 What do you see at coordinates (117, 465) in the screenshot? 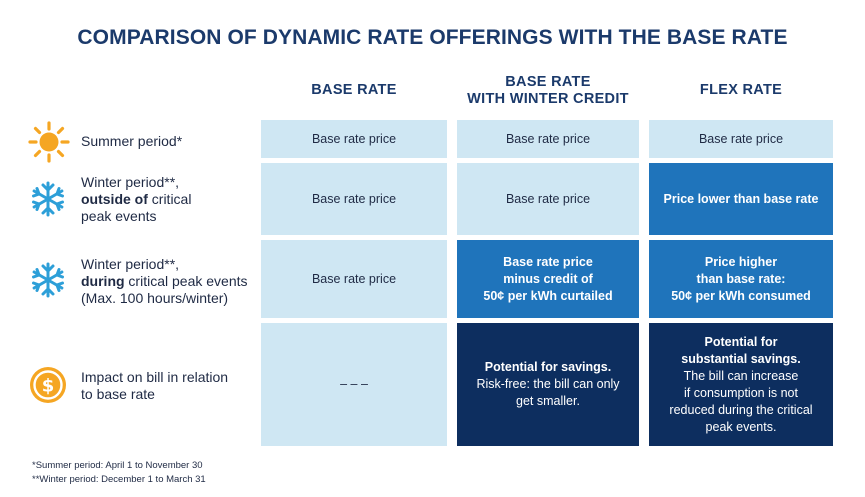
I see `footnote-summer: *Summer period: April 1 to November 30` at bounding box center [117, 465].